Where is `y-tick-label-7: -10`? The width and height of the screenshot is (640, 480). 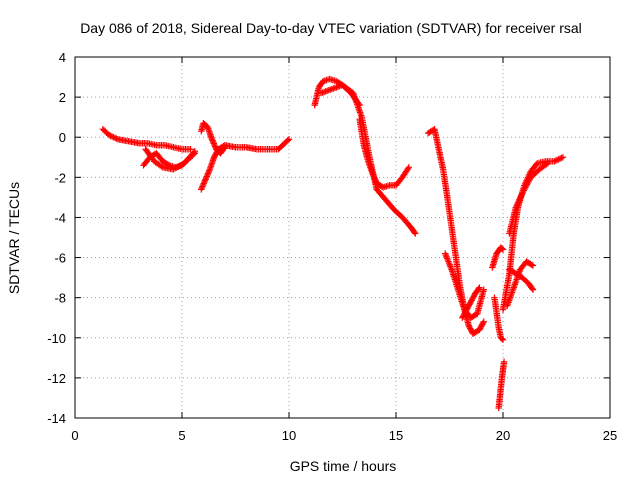
y-tick-label-7: -10 is located at coordinates (56, 338).